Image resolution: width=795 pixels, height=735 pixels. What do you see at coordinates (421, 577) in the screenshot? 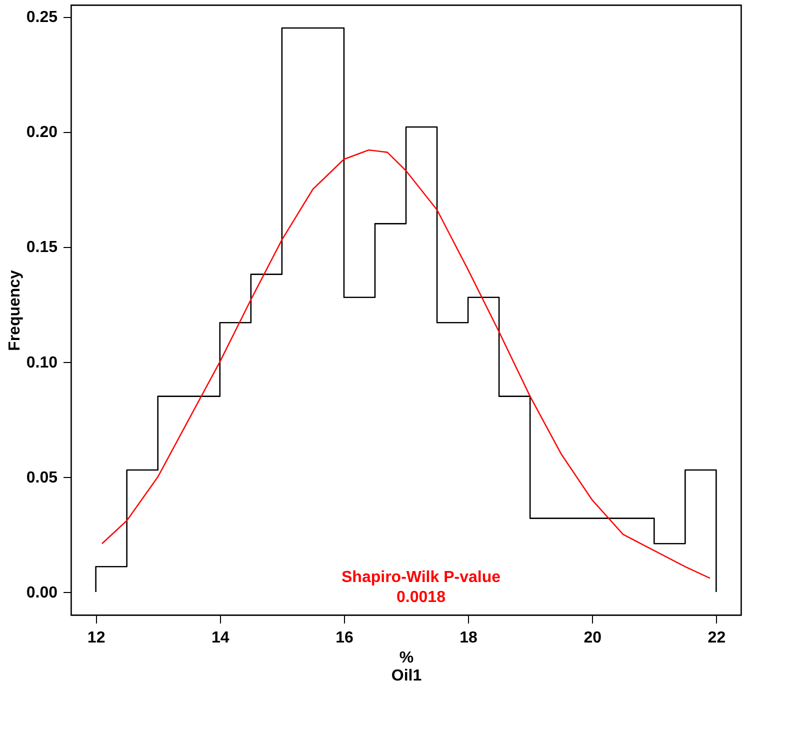
I see `annotation: Shapiro-Wilk P-value` at bounding box center [421, 577].